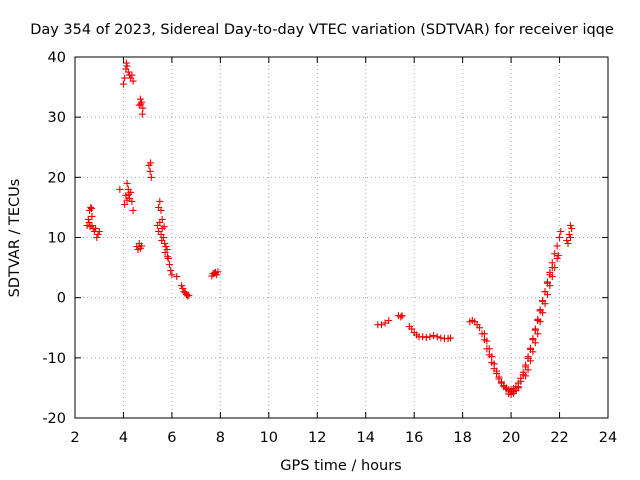 Image resolution: width=640 pixels, height=480 pixels. Describe the element at coordinates (559, 438) in the screenshot. I see `x-tick-label: 22` at that location.